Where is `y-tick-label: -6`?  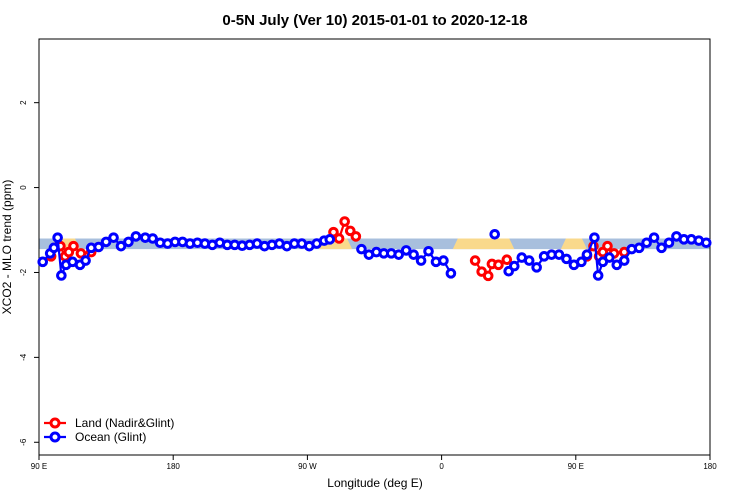 y-tick-label: -6 is located at coordinates (23, 442).